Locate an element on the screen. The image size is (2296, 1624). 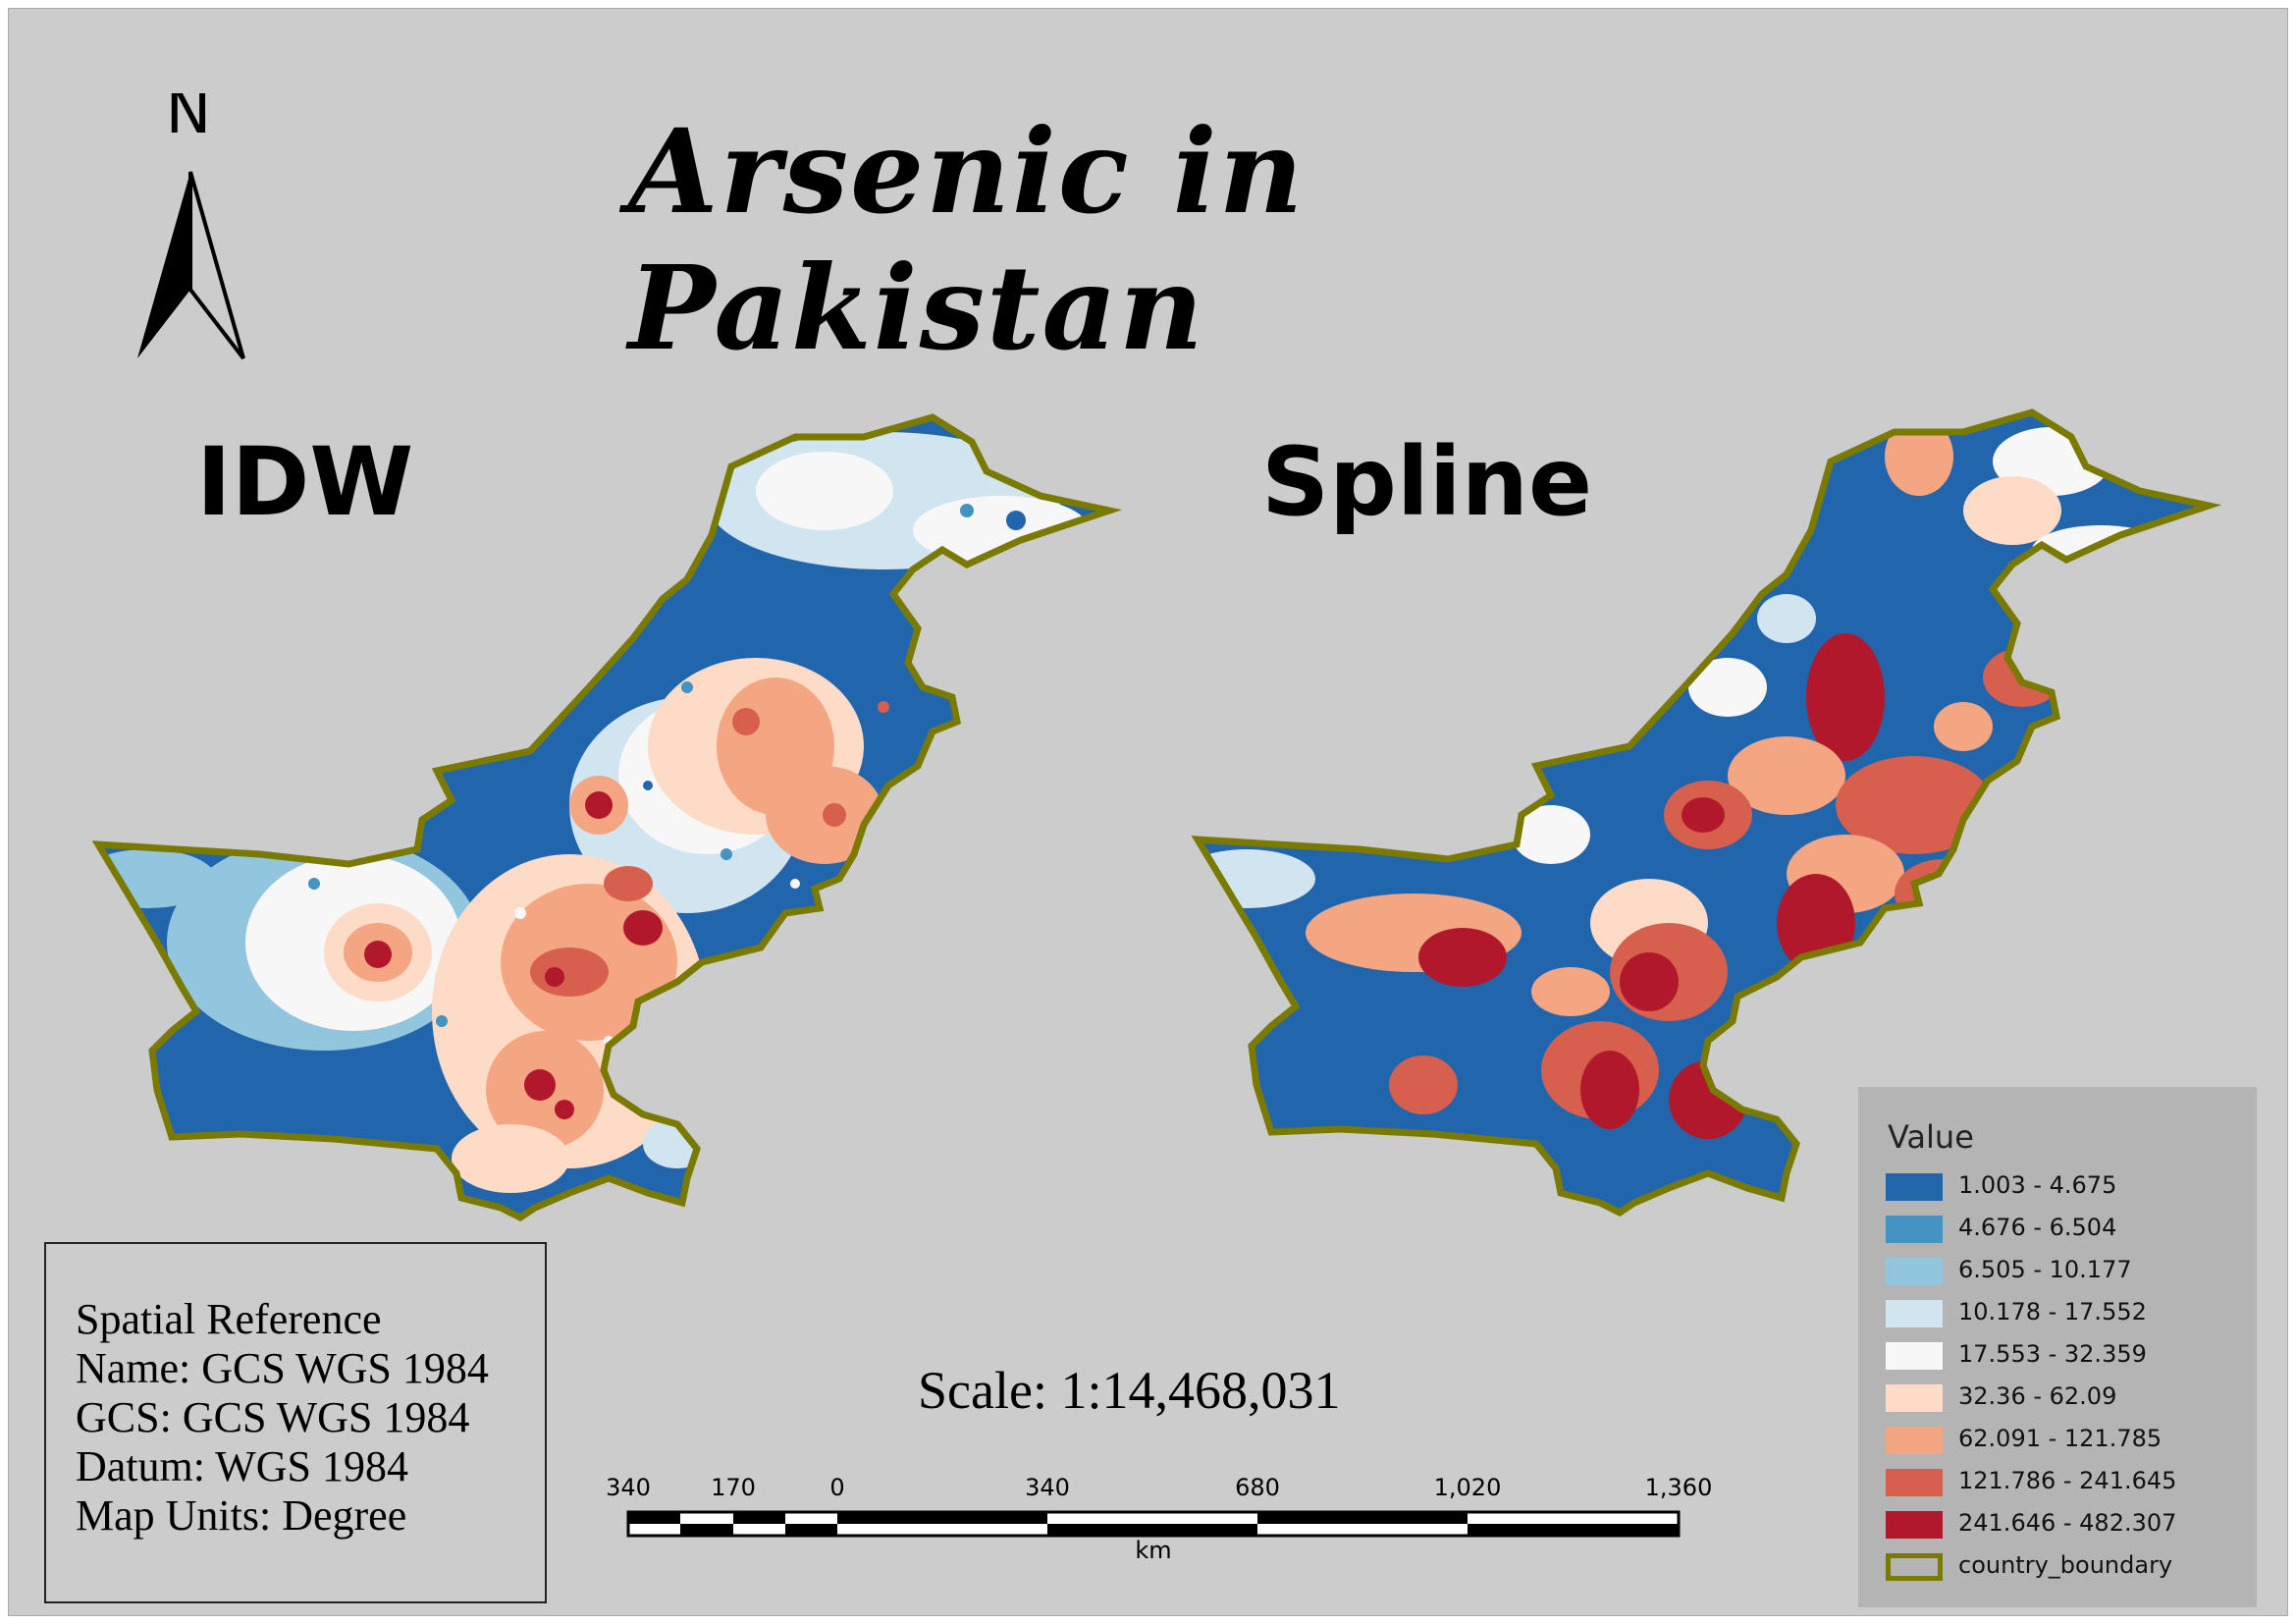
legend-item: 32.36 - 62.09 is located at coordinates (2067, 1398).